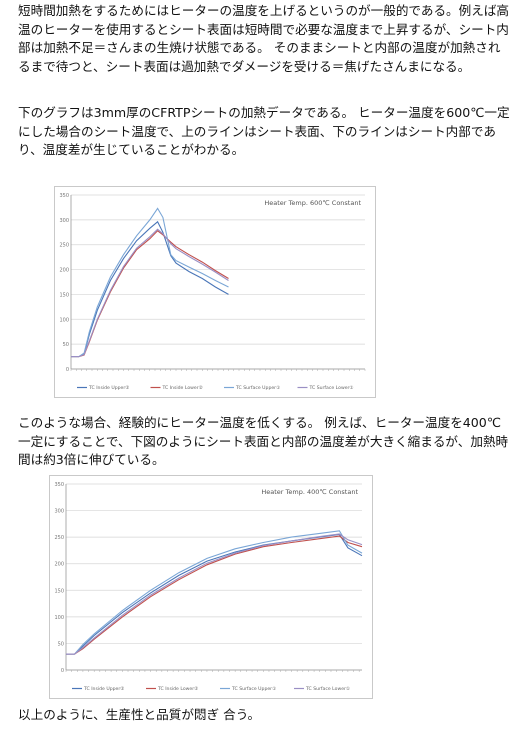 The width and height of the screenshot is (517, 730). I want to click on chart-title: Heater Temp. 600℃ Constant, so click(312, 203).